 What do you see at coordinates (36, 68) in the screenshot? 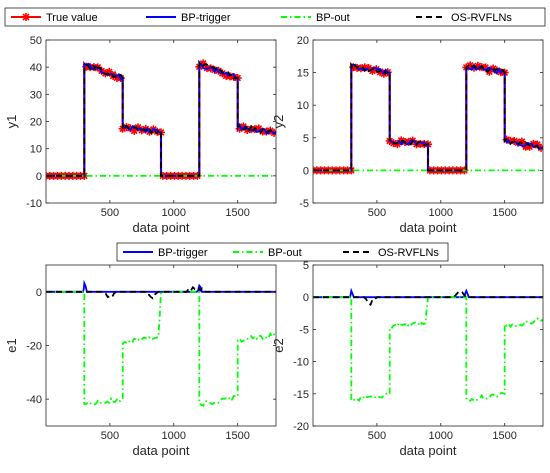
I see `y-tick-label: 40` at bounding box center [36, 68].